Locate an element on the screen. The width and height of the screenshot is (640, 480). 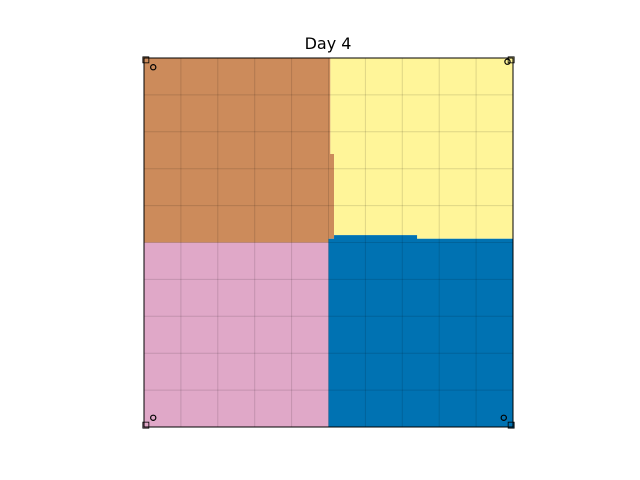
corner-square-br is located at coordinates (511, 425).